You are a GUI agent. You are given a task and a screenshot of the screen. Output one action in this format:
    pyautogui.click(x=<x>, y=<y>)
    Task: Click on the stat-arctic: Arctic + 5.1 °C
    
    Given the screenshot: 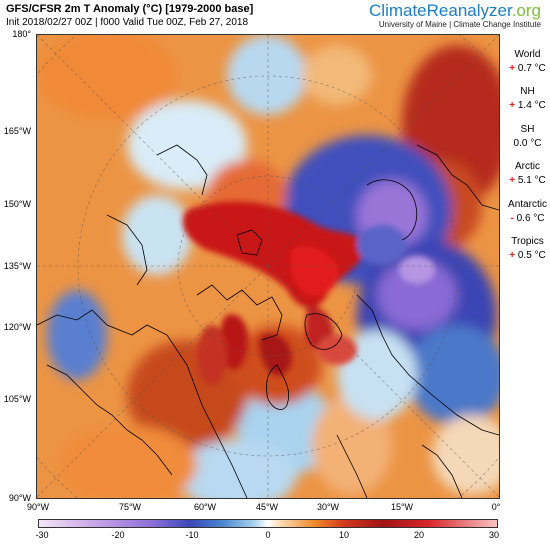 What is the action you would take?
    pyautogui.click(x=527, y=173)
    